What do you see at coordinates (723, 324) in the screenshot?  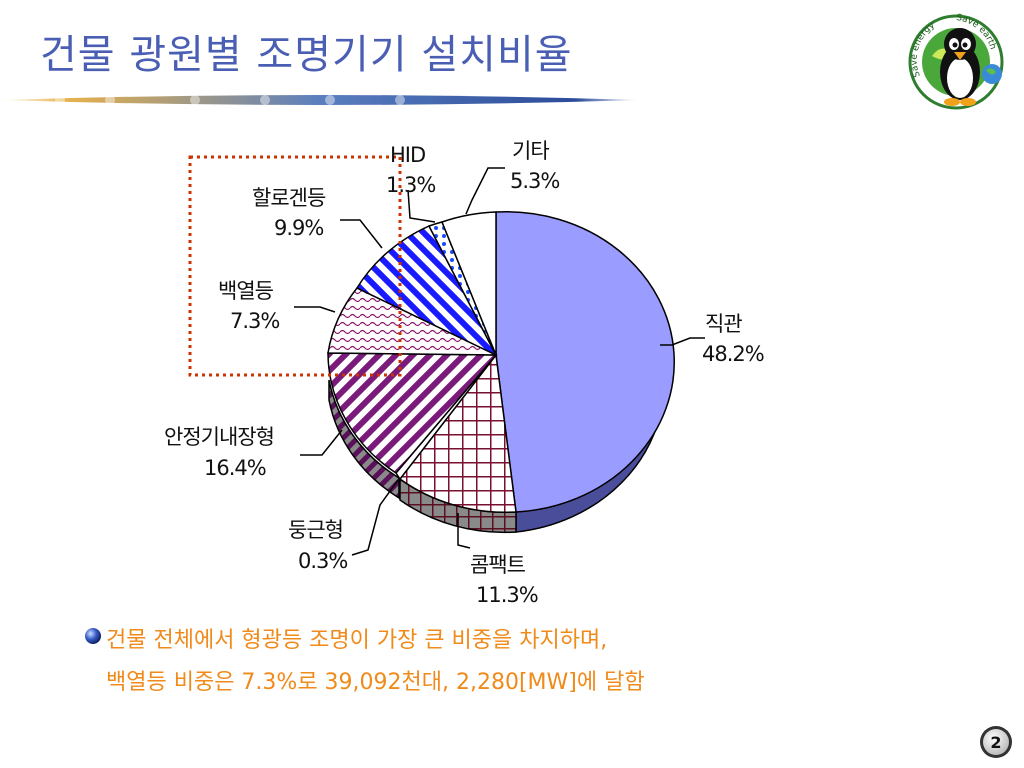 I see `label-name-straight: 직관` at bounding box center [723, 324].